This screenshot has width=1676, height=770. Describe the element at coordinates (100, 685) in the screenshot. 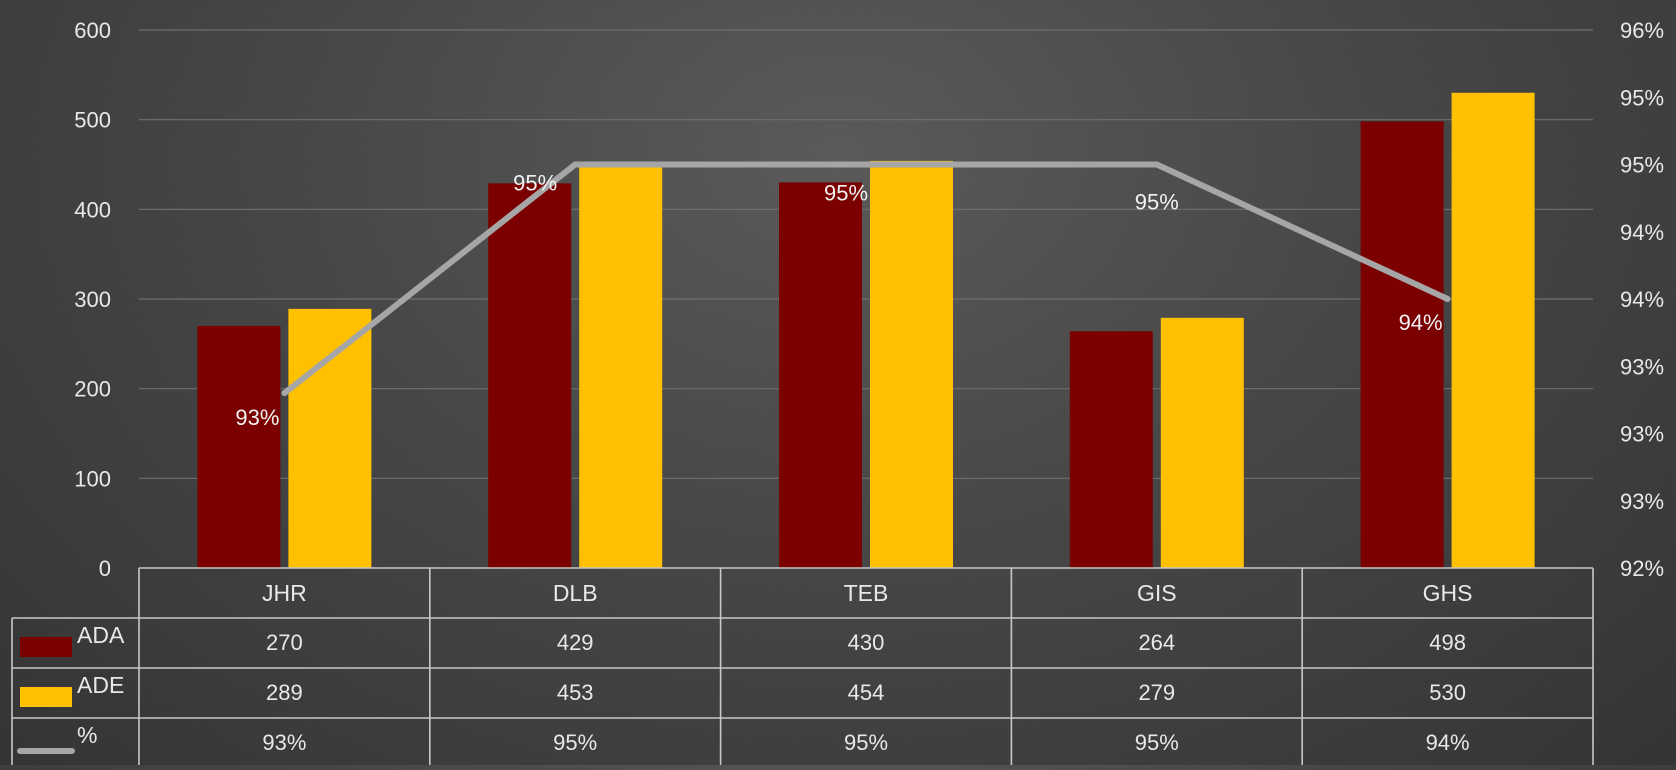

I see `row-label: ADE` at that location.